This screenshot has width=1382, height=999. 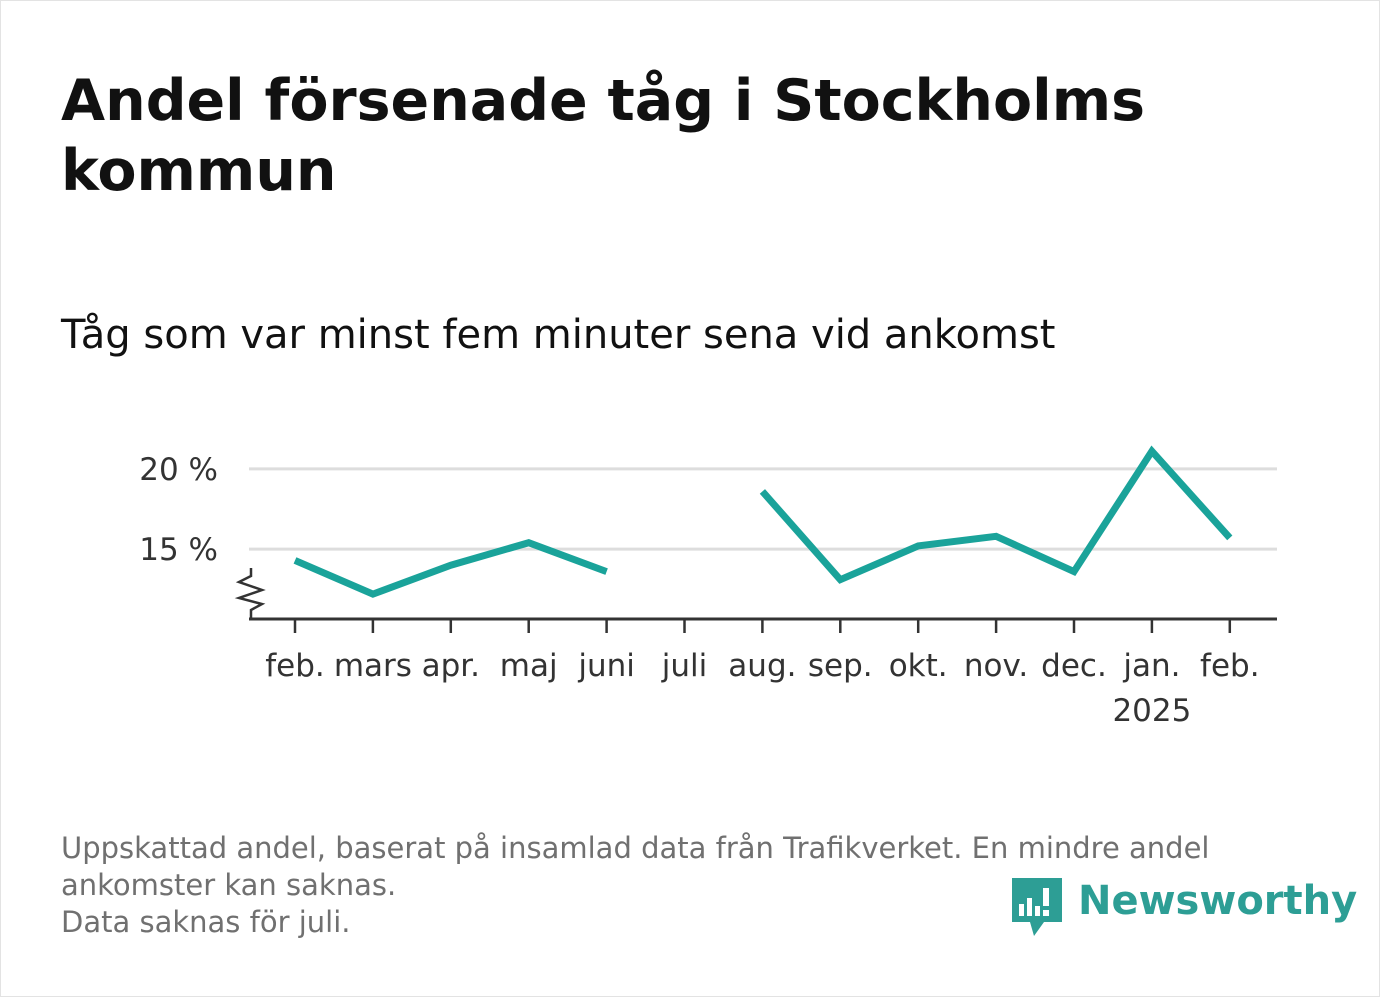 I want to click on gridlines, so click(x=763, y=509).